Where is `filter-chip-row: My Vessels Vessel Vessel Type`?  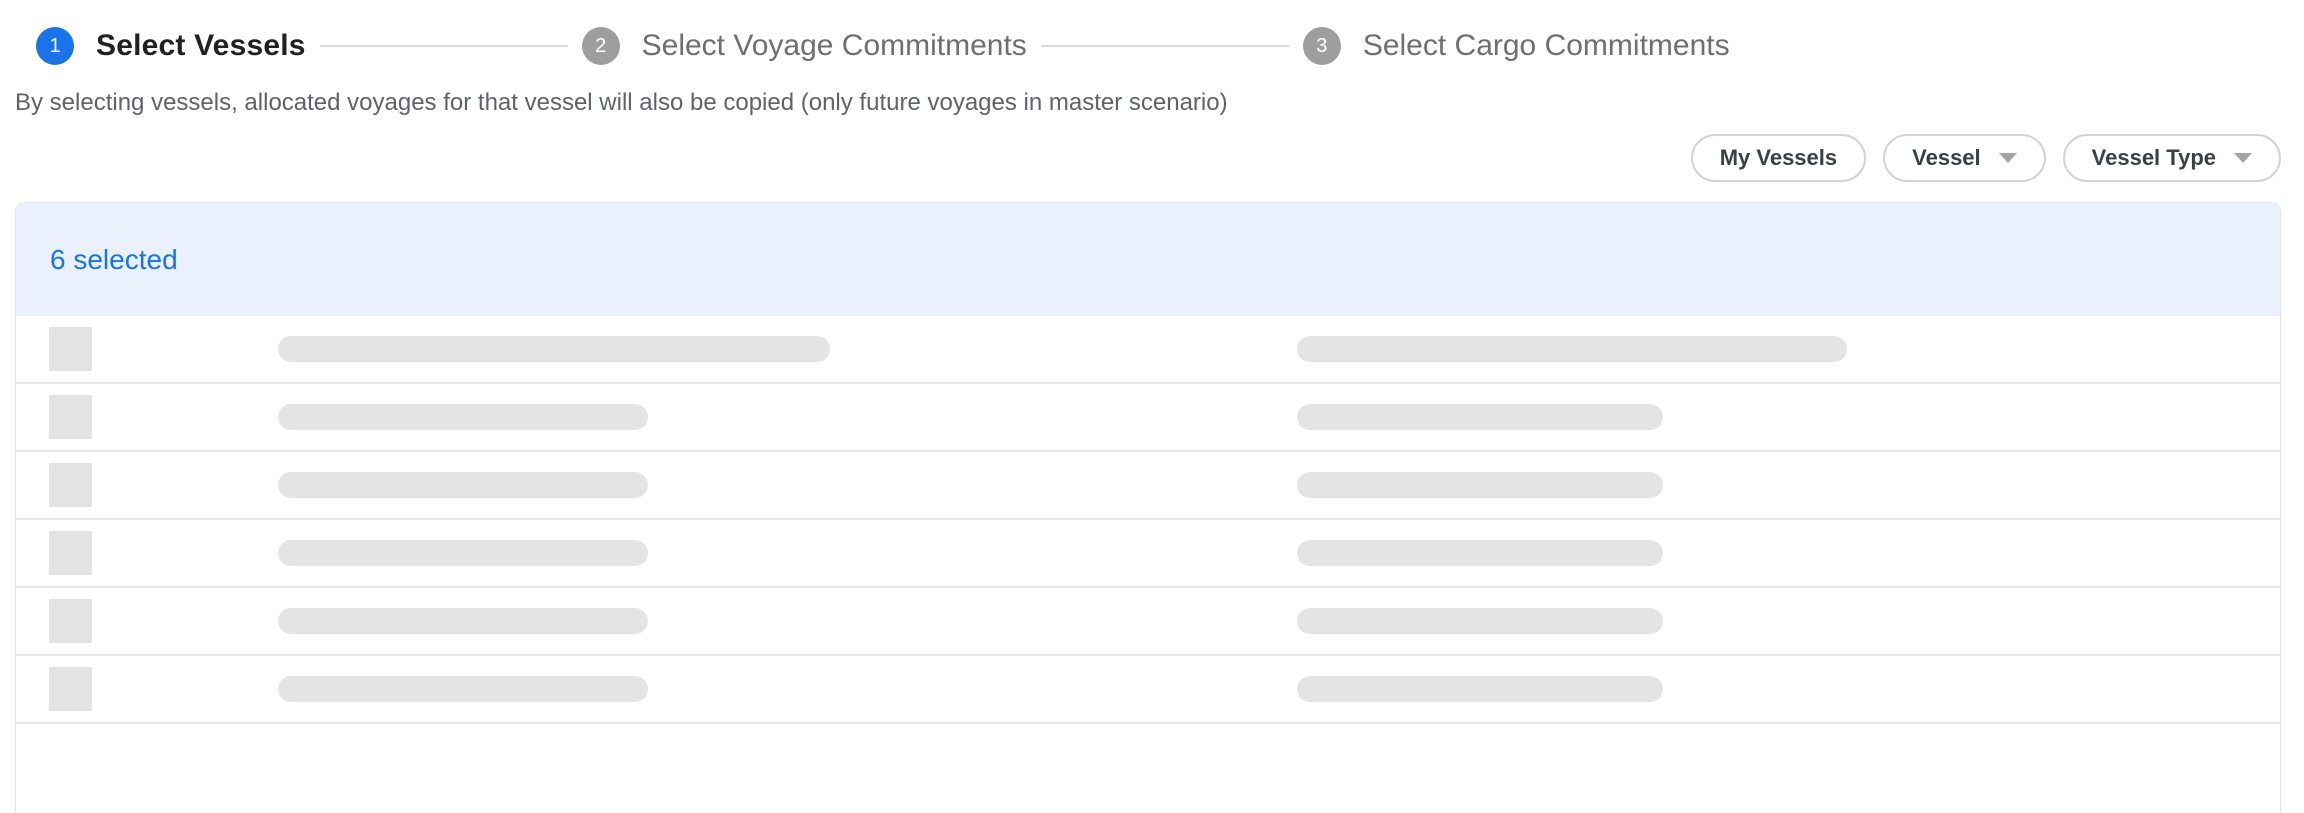
filter-chip-row: My Vessels Vessel Vessel Type is located at coordinates (1140, 158).